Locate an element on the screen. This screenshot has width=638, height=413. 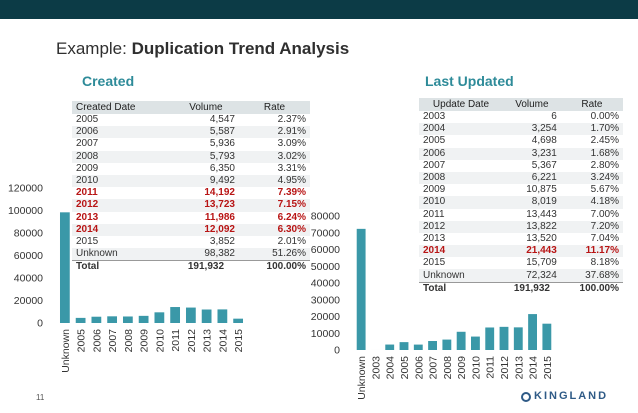
cell-rate: 7.15% is located at coordinates (274, 205).